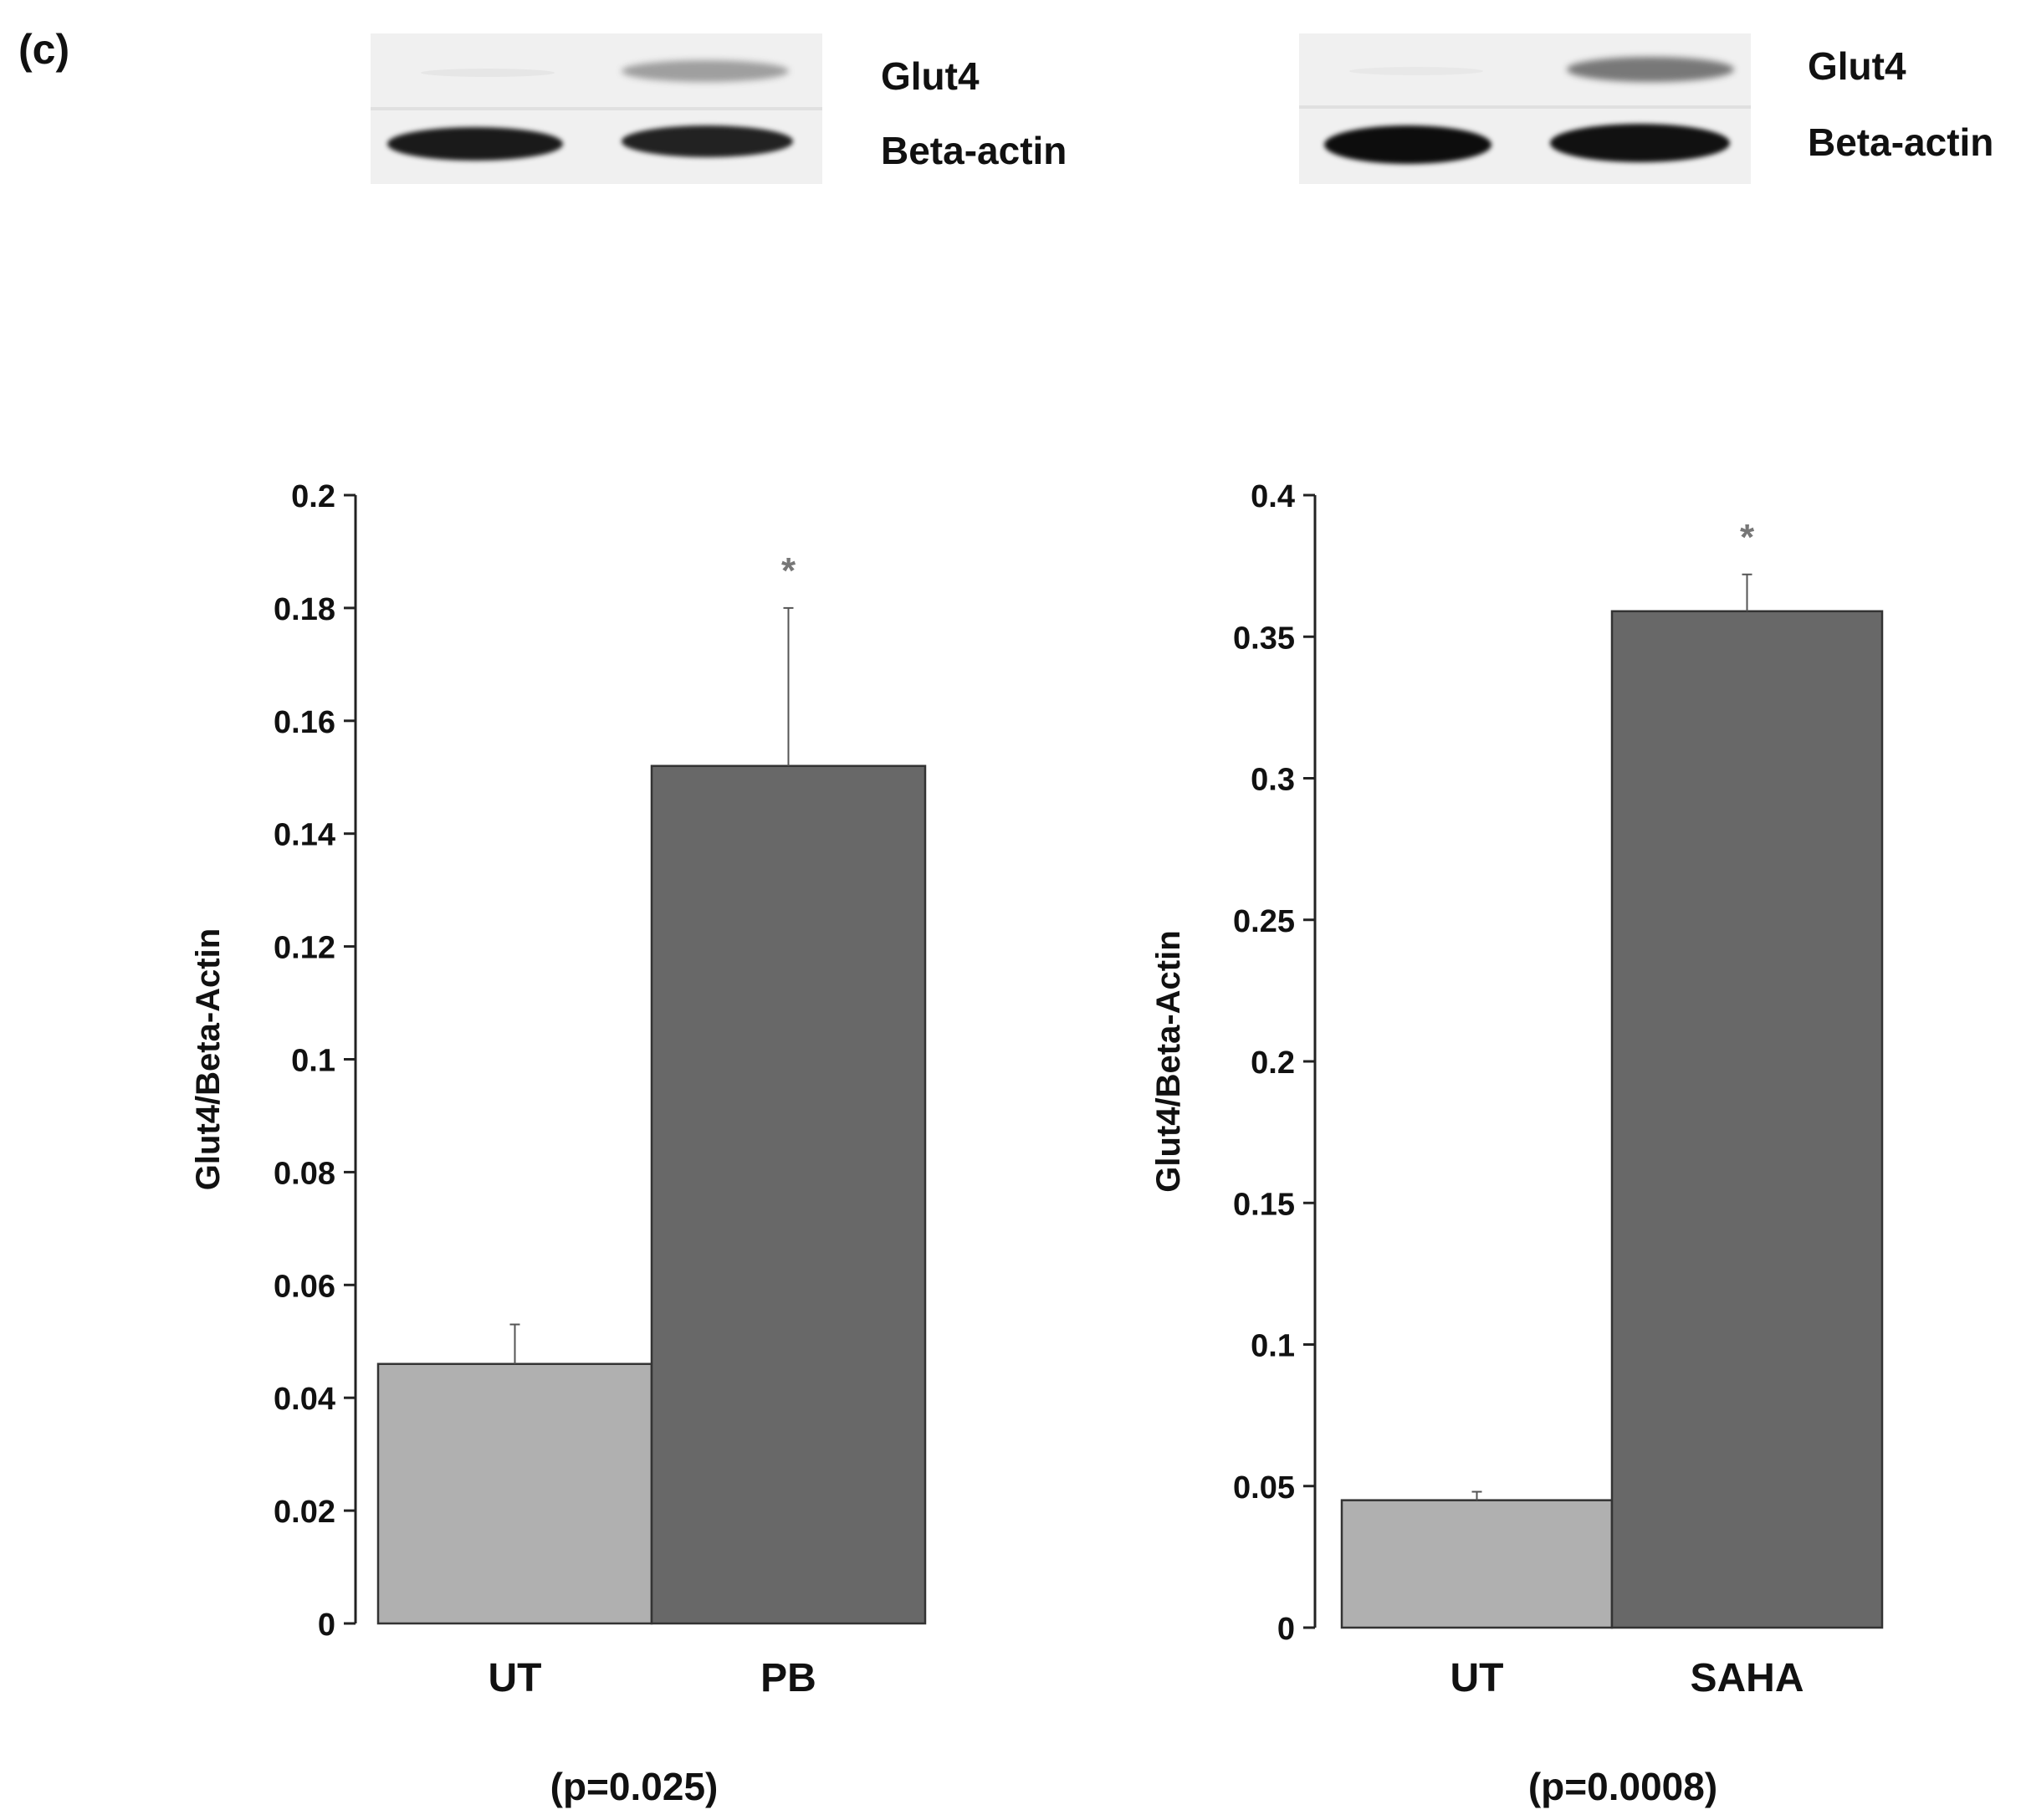 This screenshot has width=2021, height=1820. What do you see at coordinates (974, 150) in the screenshot?
I see `blot1-label-beta-actin: Beta-actin` at bounding box center [974, 150].